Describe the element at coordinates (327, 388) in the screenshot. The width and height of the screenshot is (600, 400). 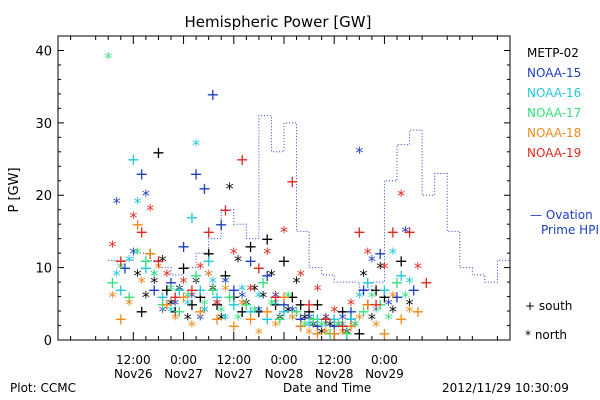
I see `footer-center: Date and Time` at that location.